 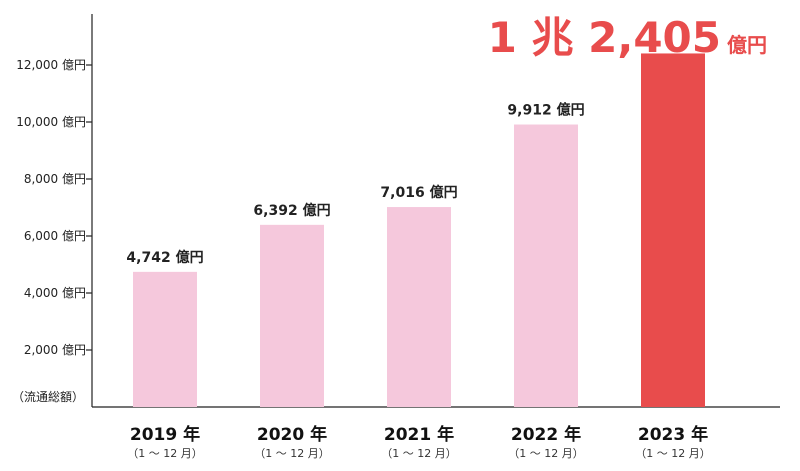 I want to click on y-tick-label: 6,000 億円, so click(x=55, y=236).